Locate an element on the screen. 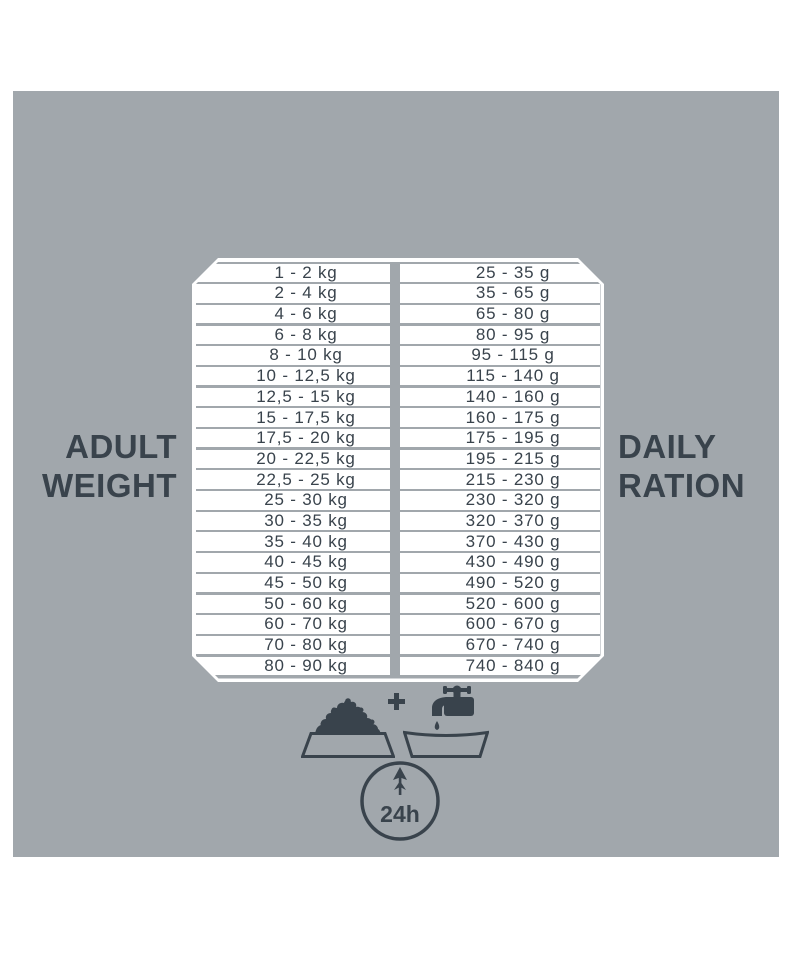 The width and height of the screenshot is (800, 958). ration-cell: 215 - 230 g is located at coordinates (500, 479).